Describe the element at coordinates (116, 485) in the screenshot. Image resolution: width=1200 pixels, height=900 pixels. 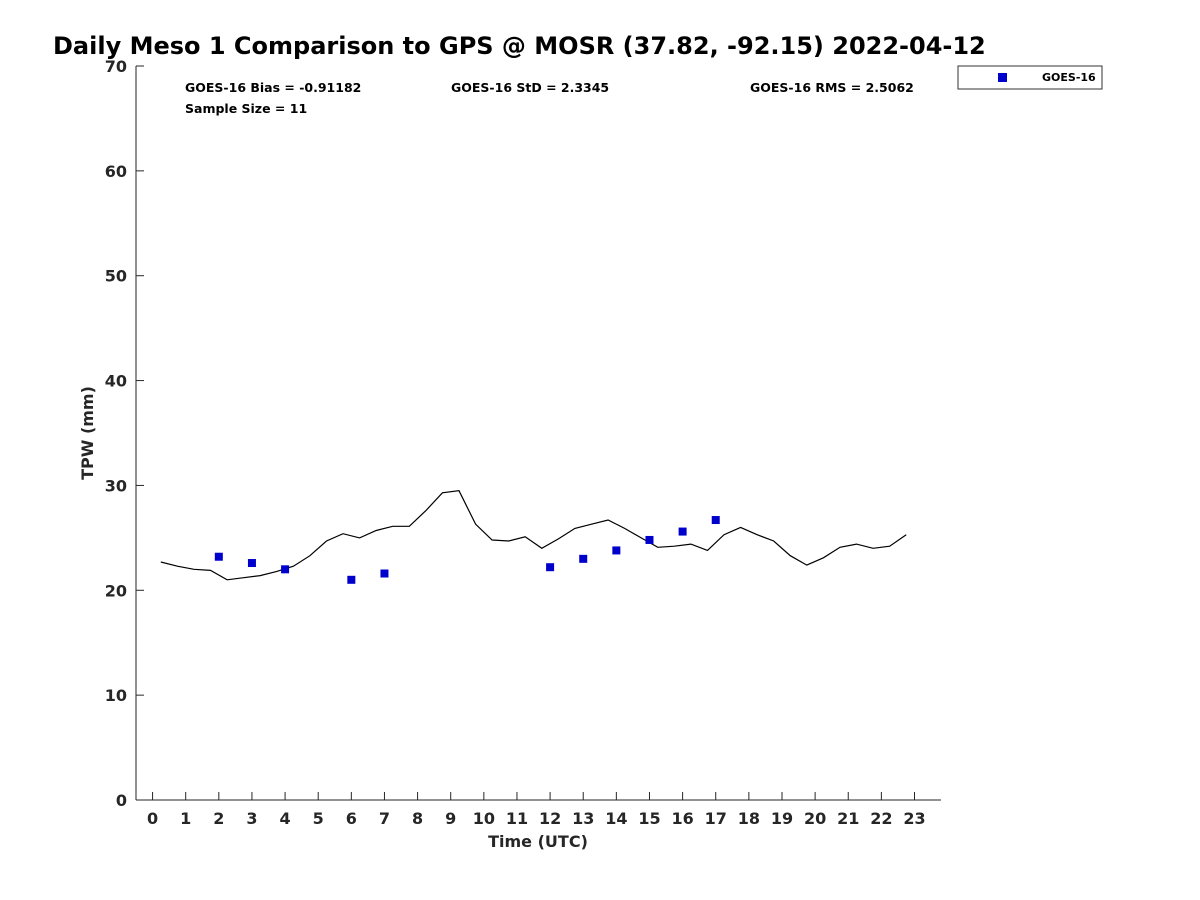
I see `y-tick-label: 30` at that location.